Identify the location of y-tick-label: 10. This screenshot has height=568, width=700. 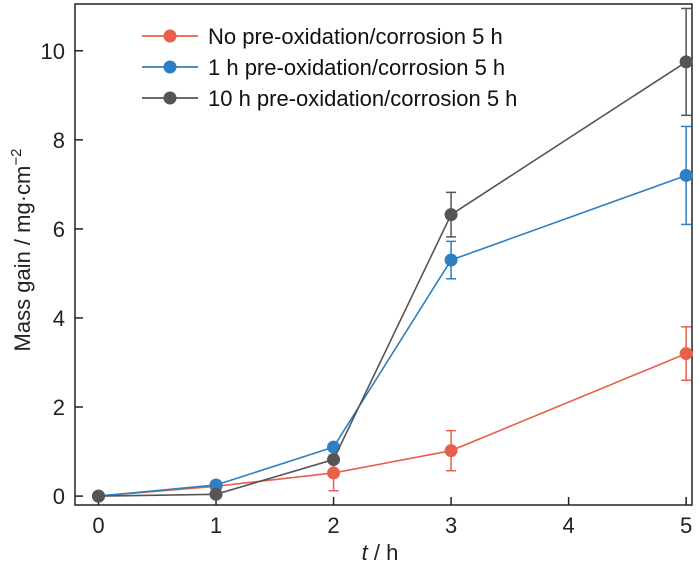
(53, 51).